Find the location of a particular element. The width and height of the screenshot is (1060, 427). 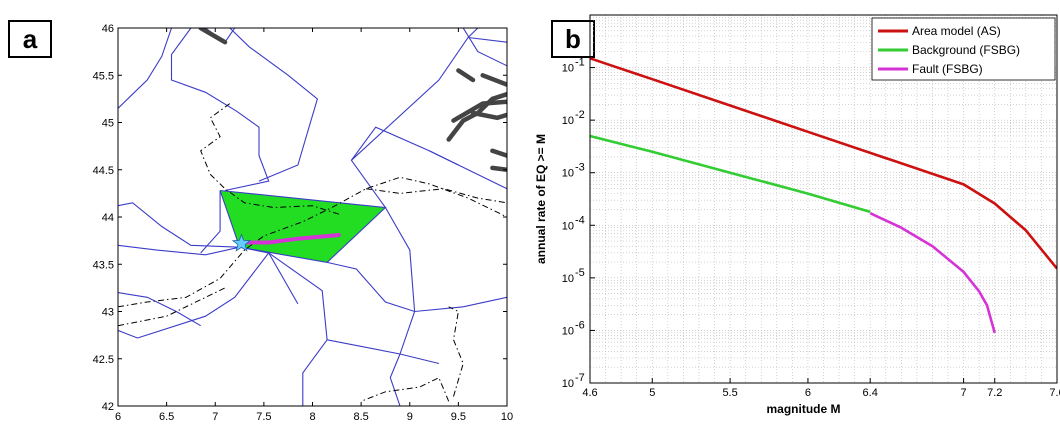

x-tick-label: 7.2 is located at coordinates (994, 393).